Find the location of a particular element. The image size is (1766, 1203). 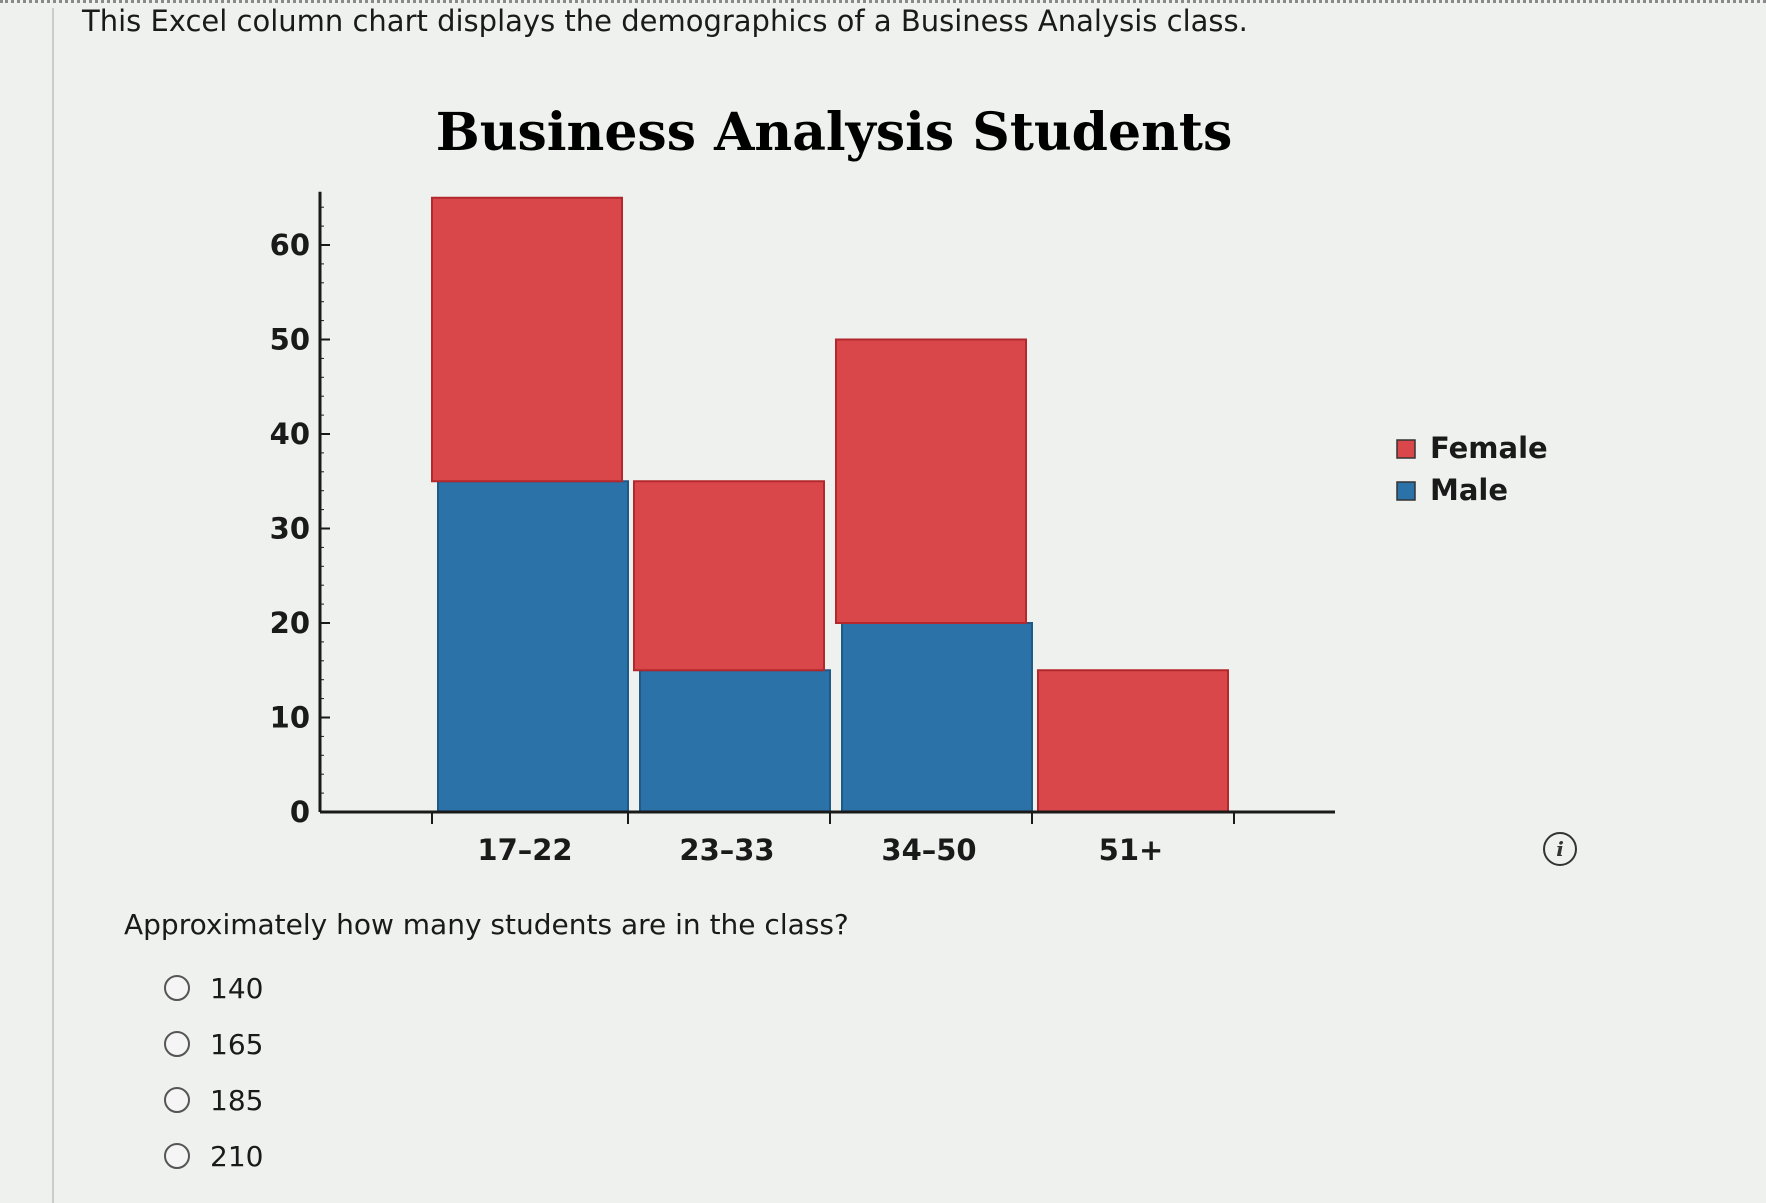

y-tick-label: 50 is located at coordinates (290, 340).